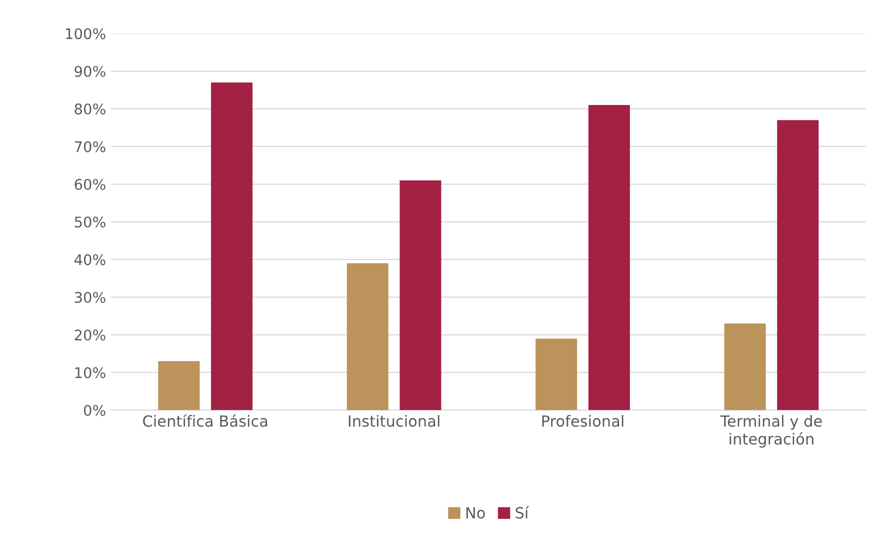 The width and height of the screenshot is (888, 558). I want to click on y-tick-label: 60%, so click(90, 184).